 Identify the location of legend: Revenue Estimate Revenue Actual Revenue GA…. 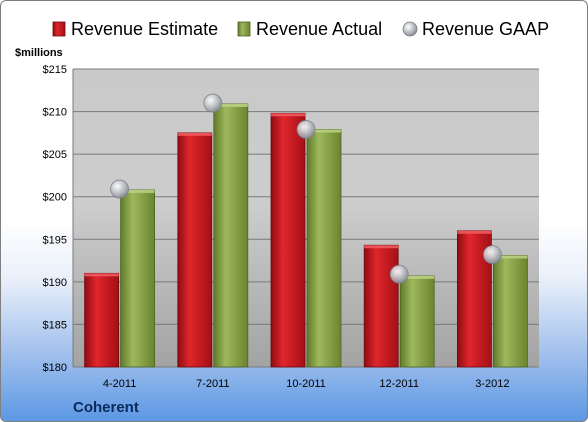
(300, 29).